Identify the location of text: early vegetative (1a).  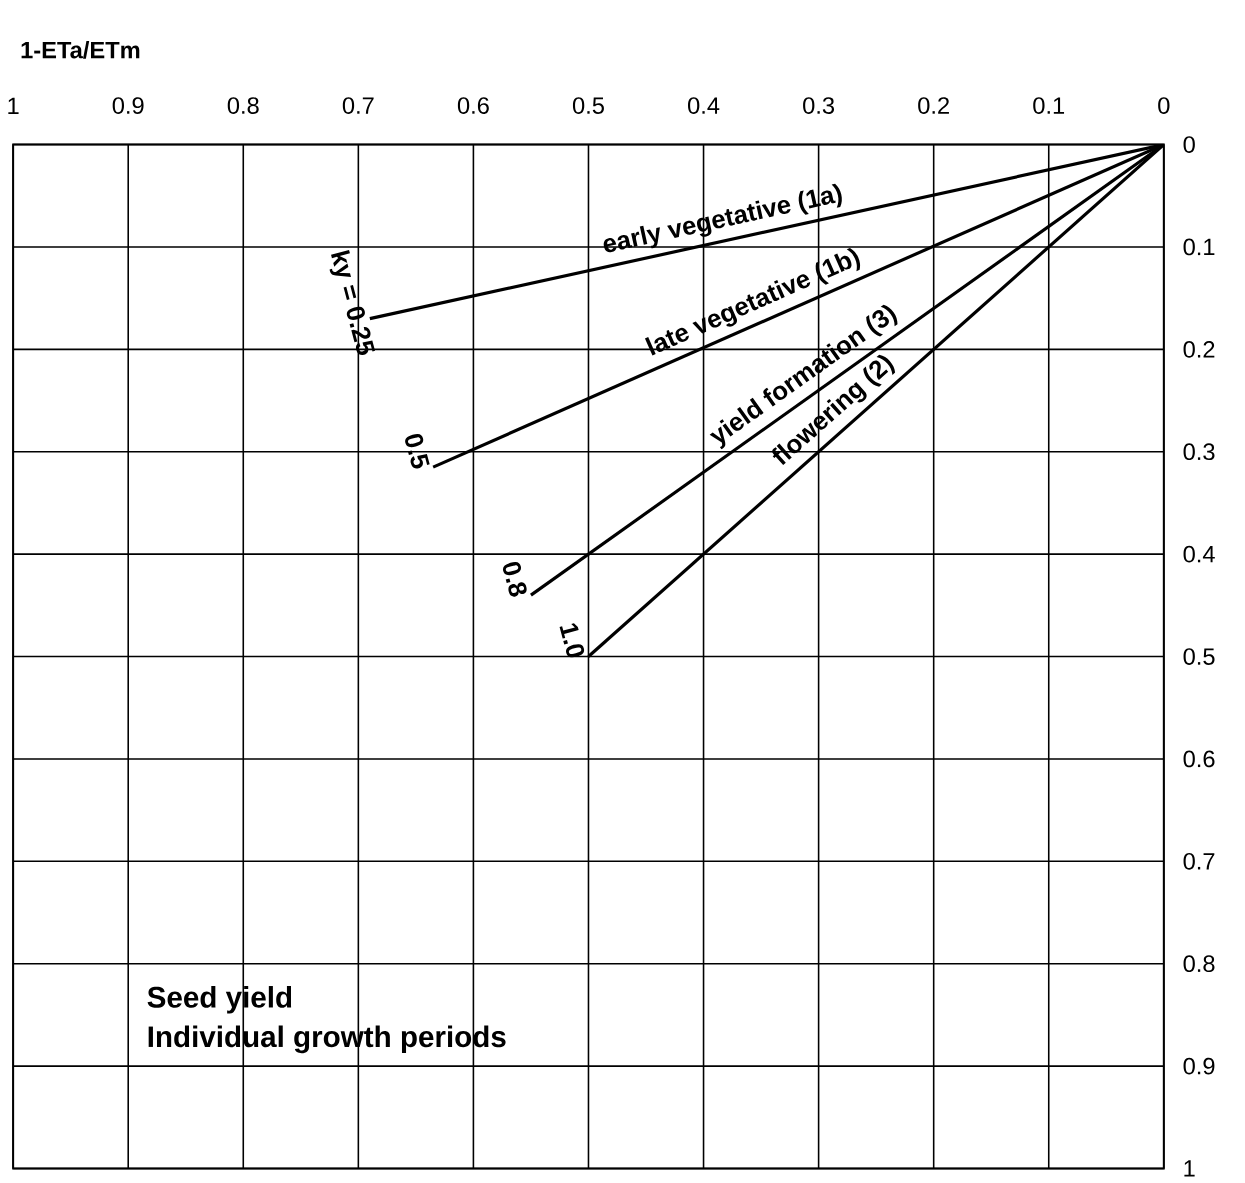
(722, 218).